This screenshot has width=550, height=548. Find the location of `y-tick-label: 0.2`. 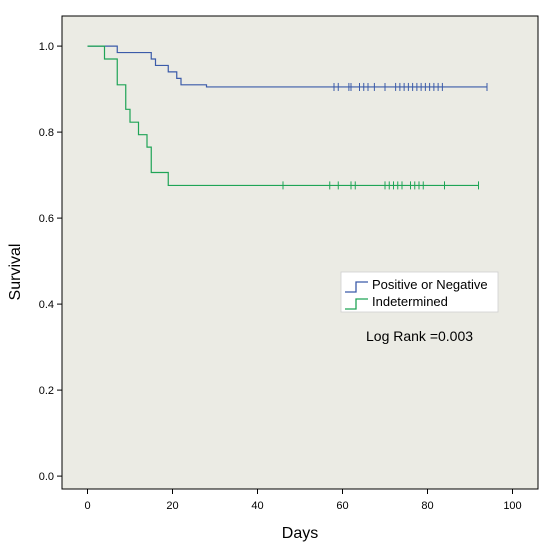

y-tick-label: 0.2 is located at coordinates (46, 391).